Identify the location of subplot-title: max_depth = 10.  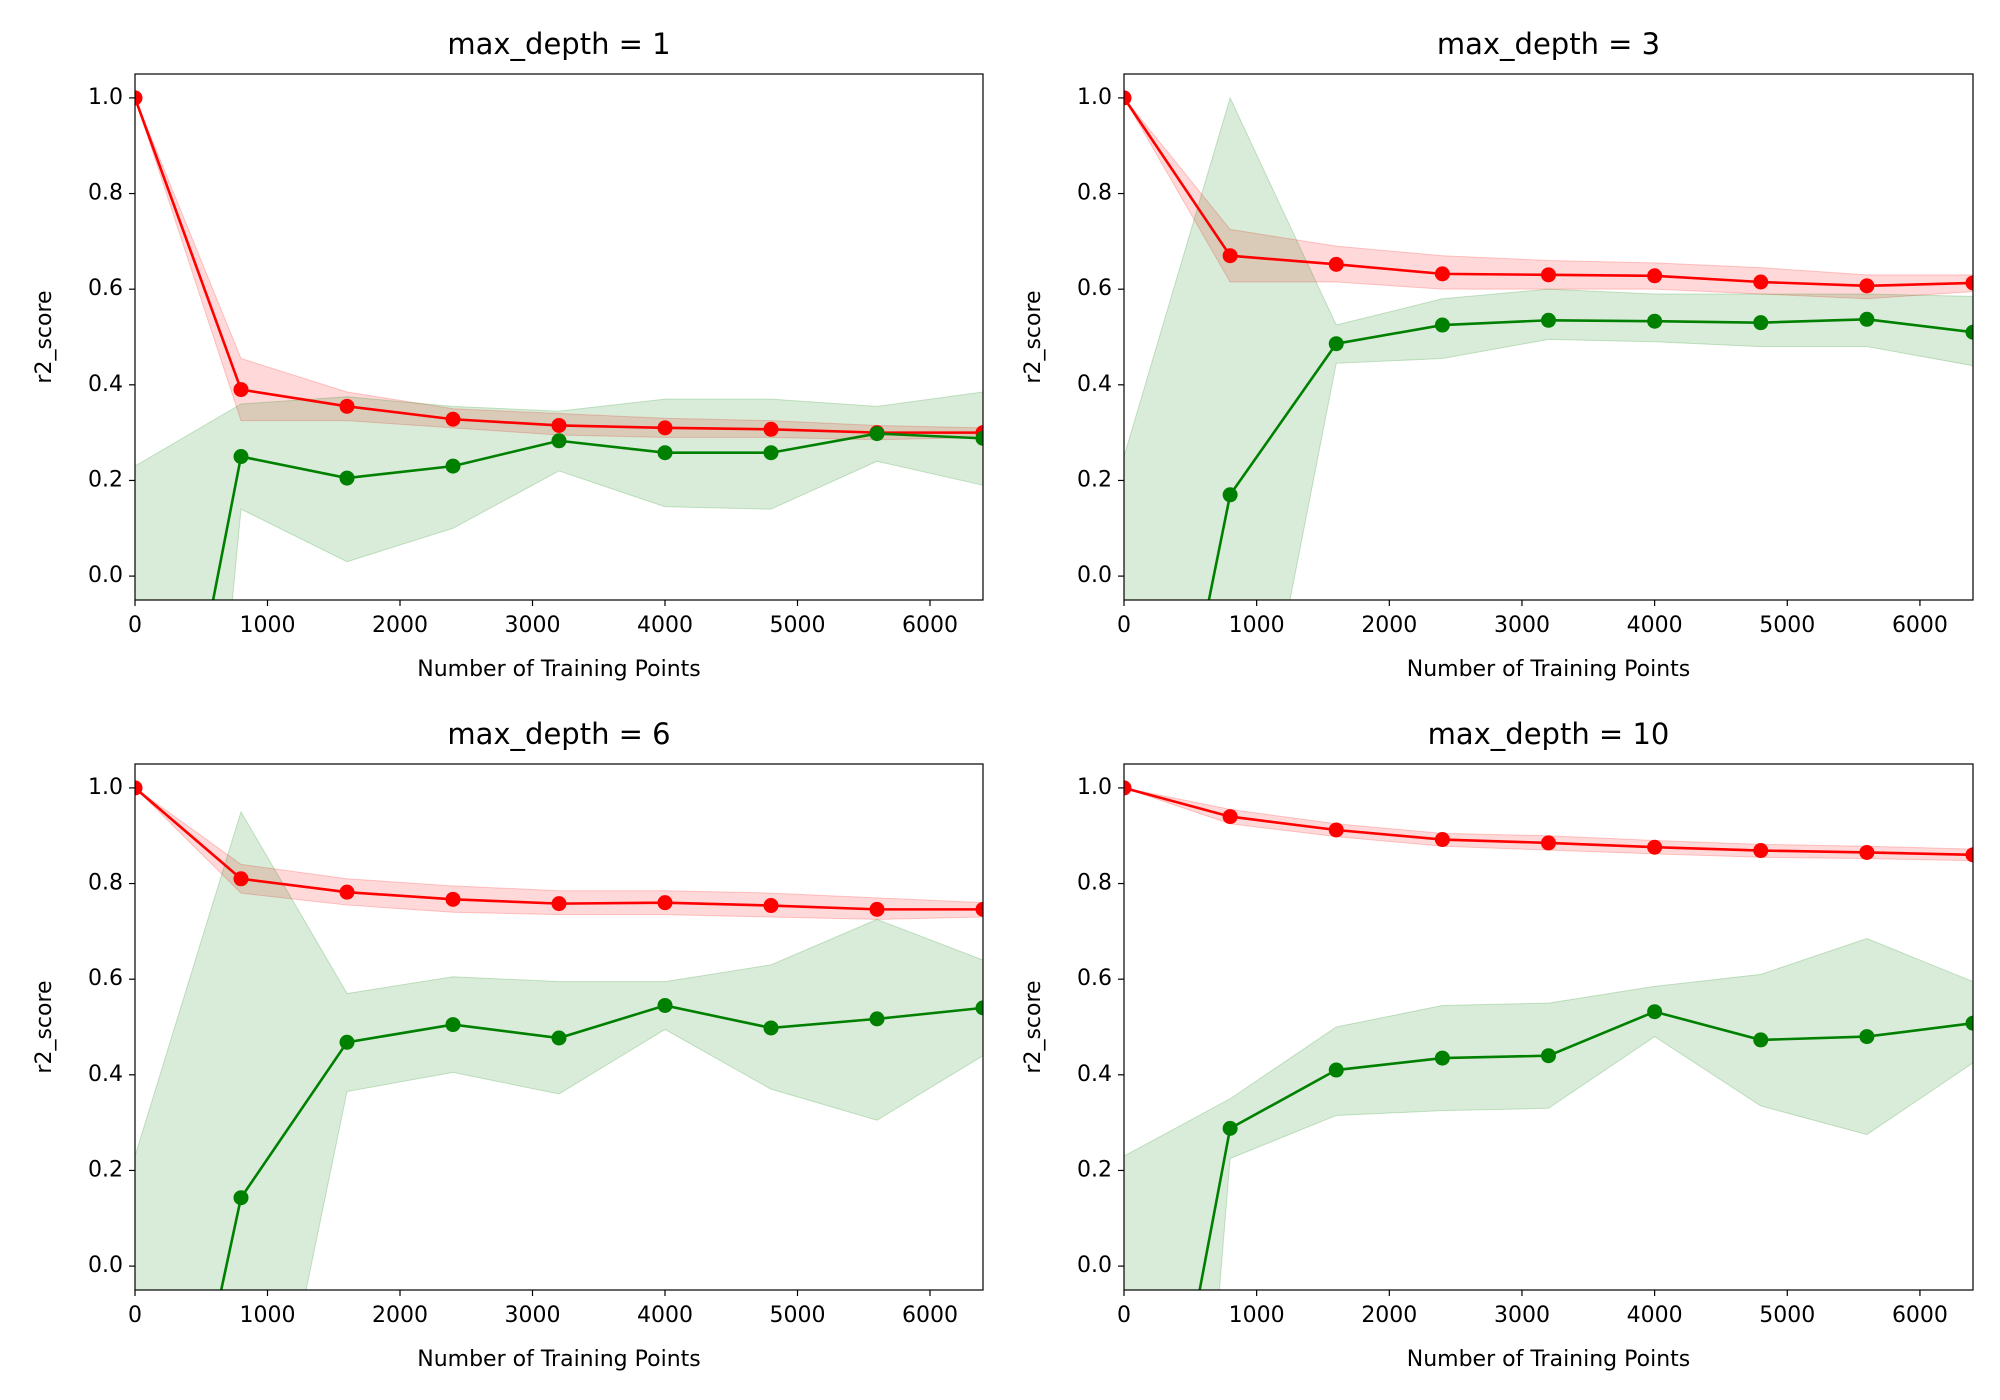
(1549, 734).